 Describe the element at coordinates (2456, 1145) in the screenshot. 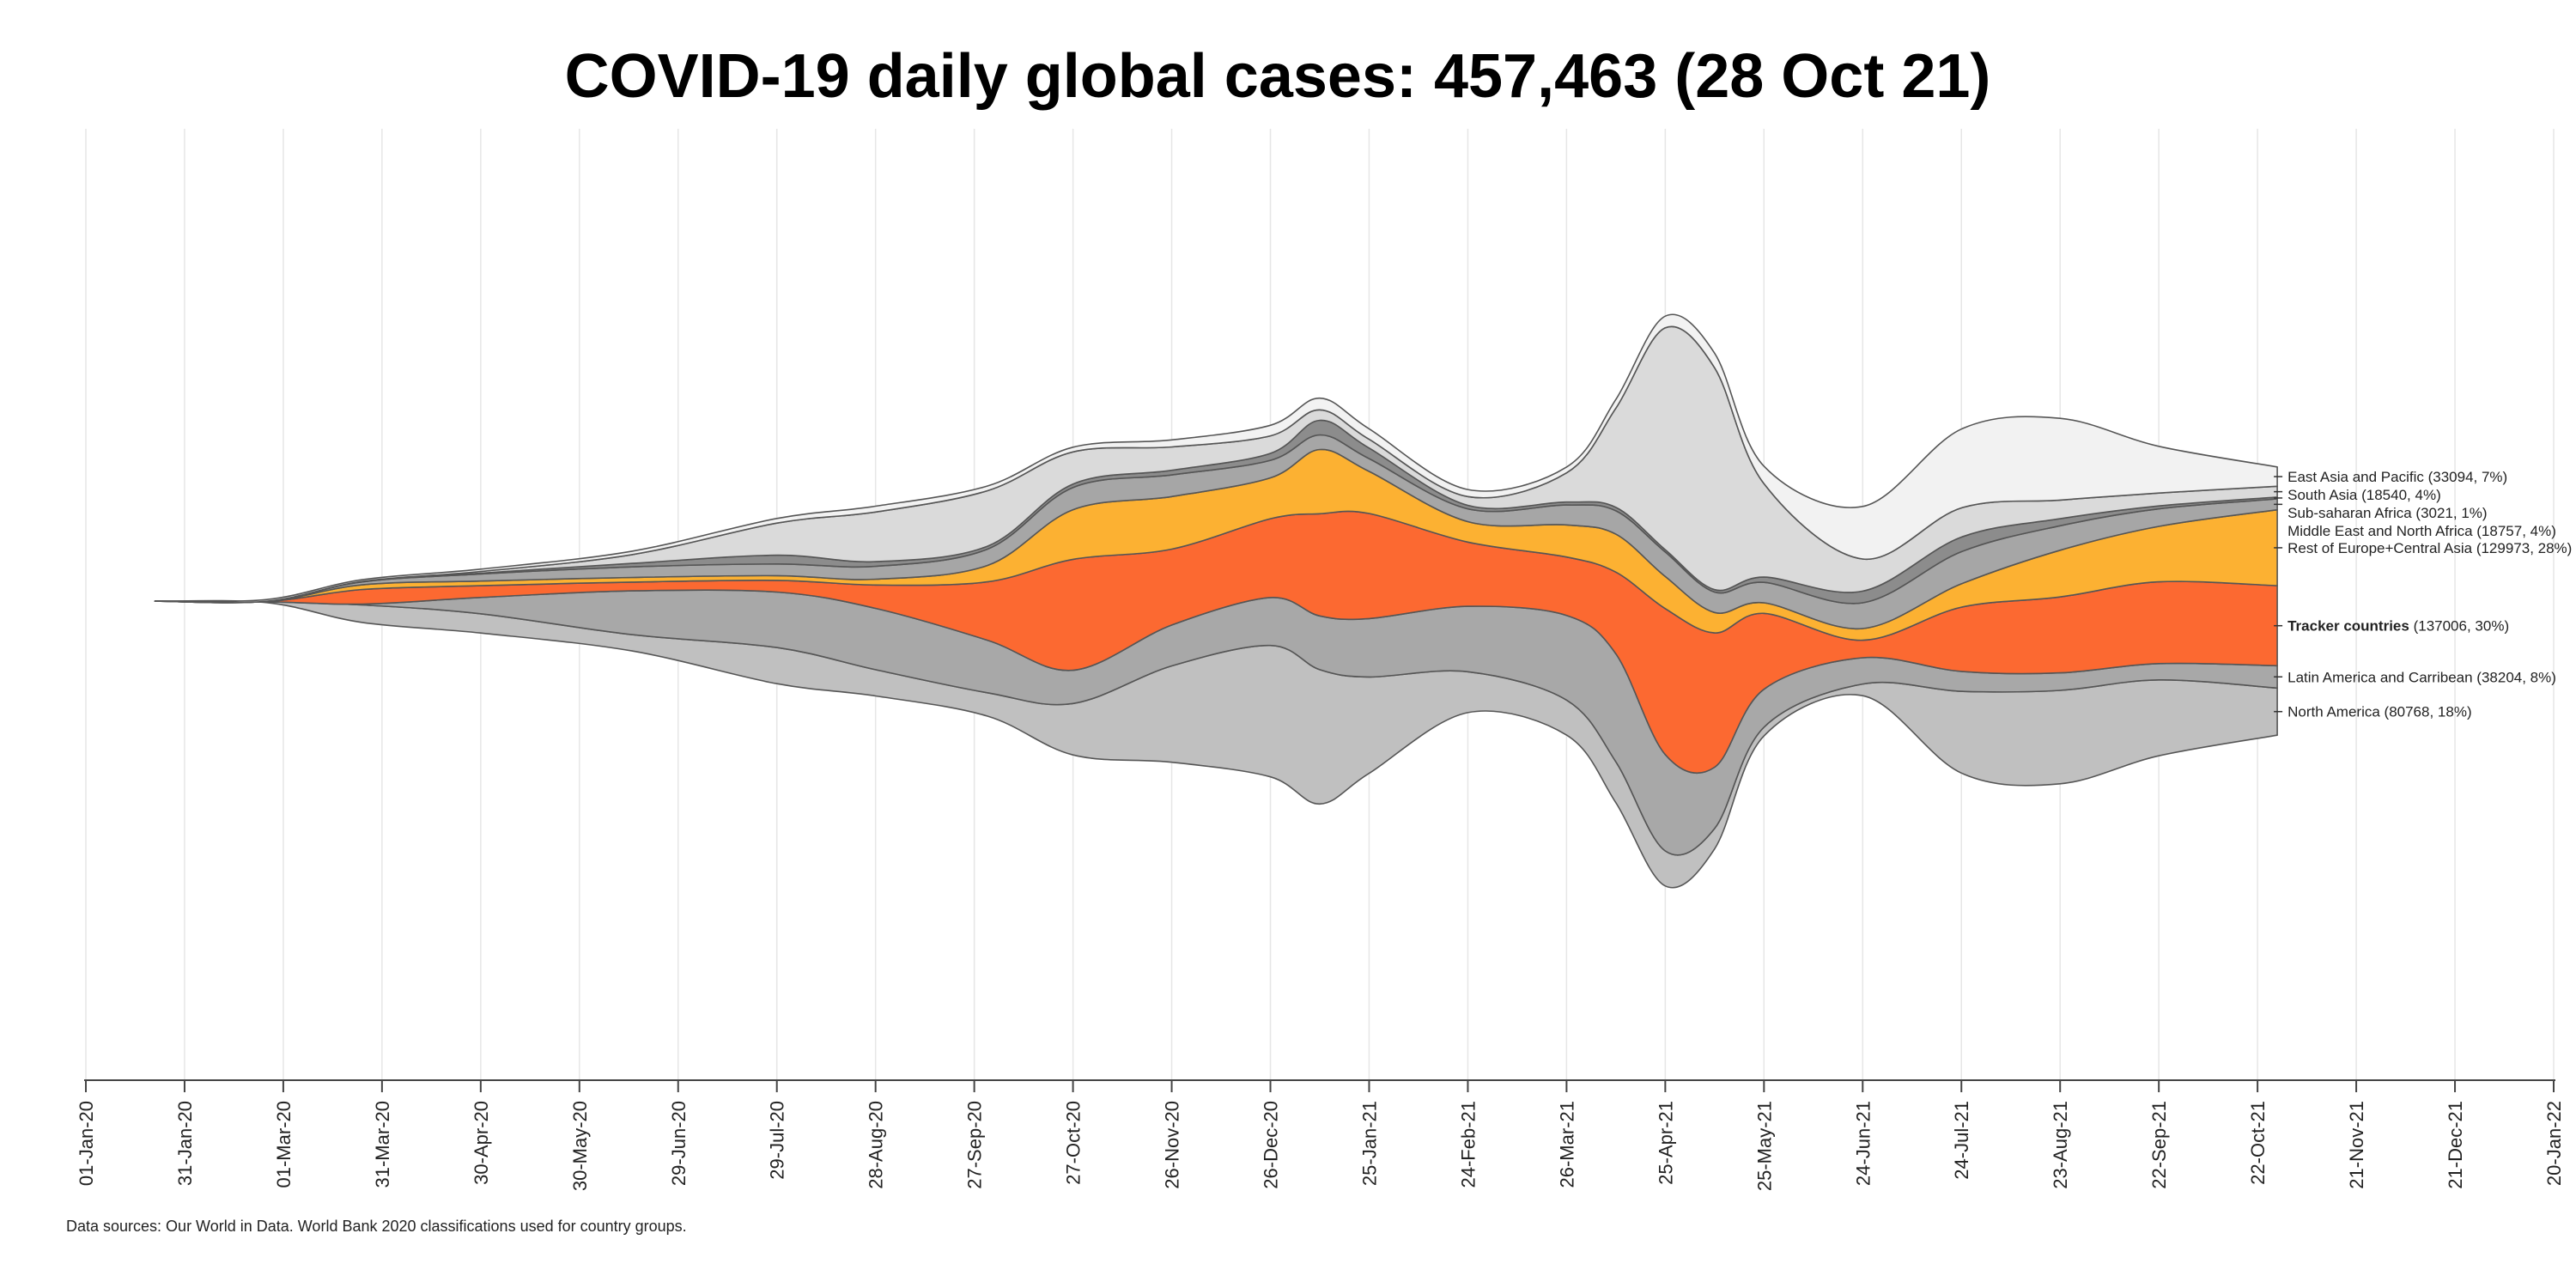

I see `x-tick-label: 21-Dec-21` at that location.